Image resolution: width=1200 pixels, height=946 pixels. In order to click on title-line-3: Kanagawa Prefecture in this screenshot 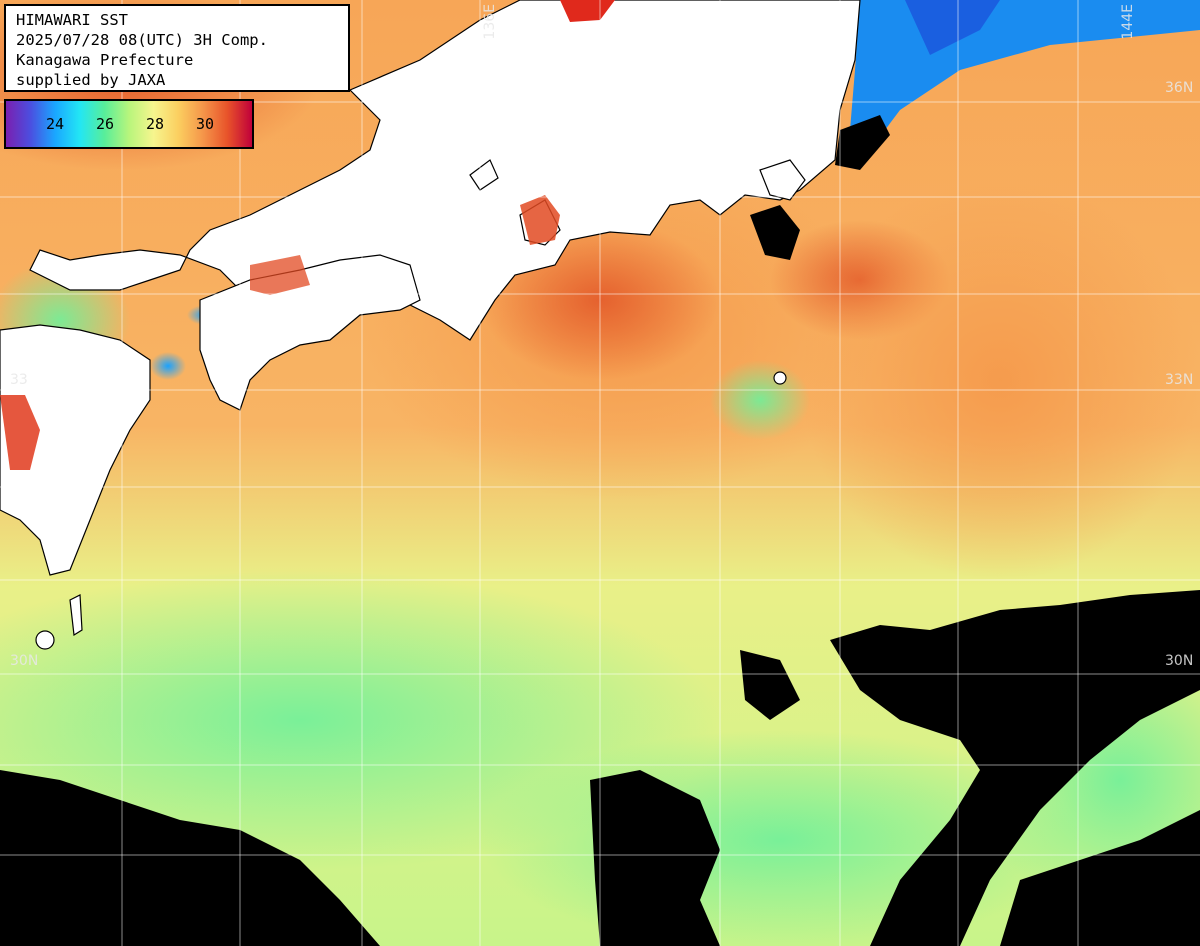, I will do `click(105, 60)`.